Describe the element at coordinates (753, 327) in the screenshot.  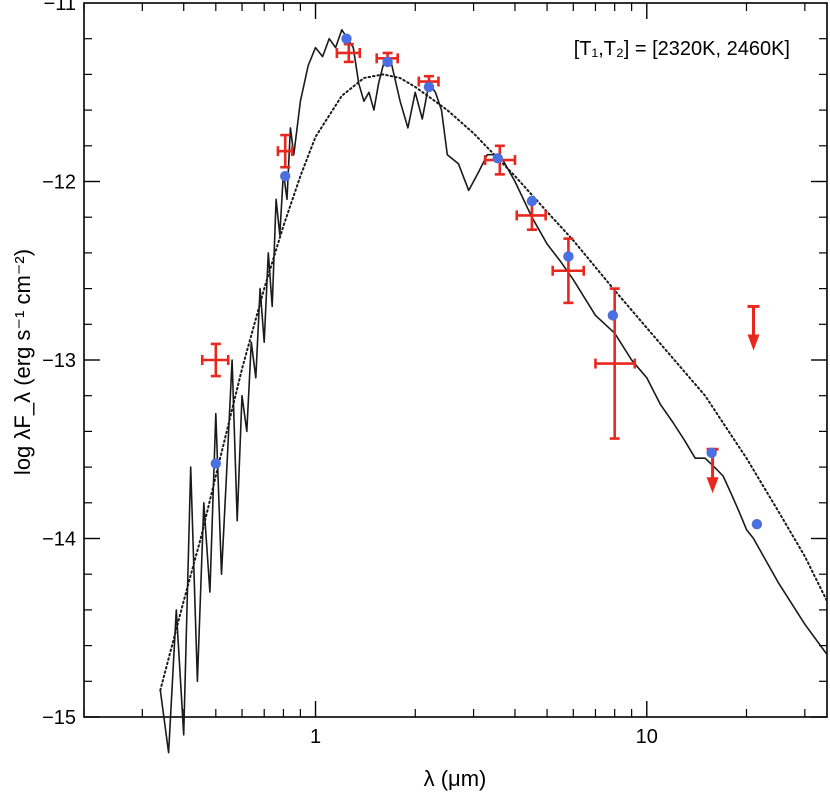
I see `upper-limit-arrow` at that location.